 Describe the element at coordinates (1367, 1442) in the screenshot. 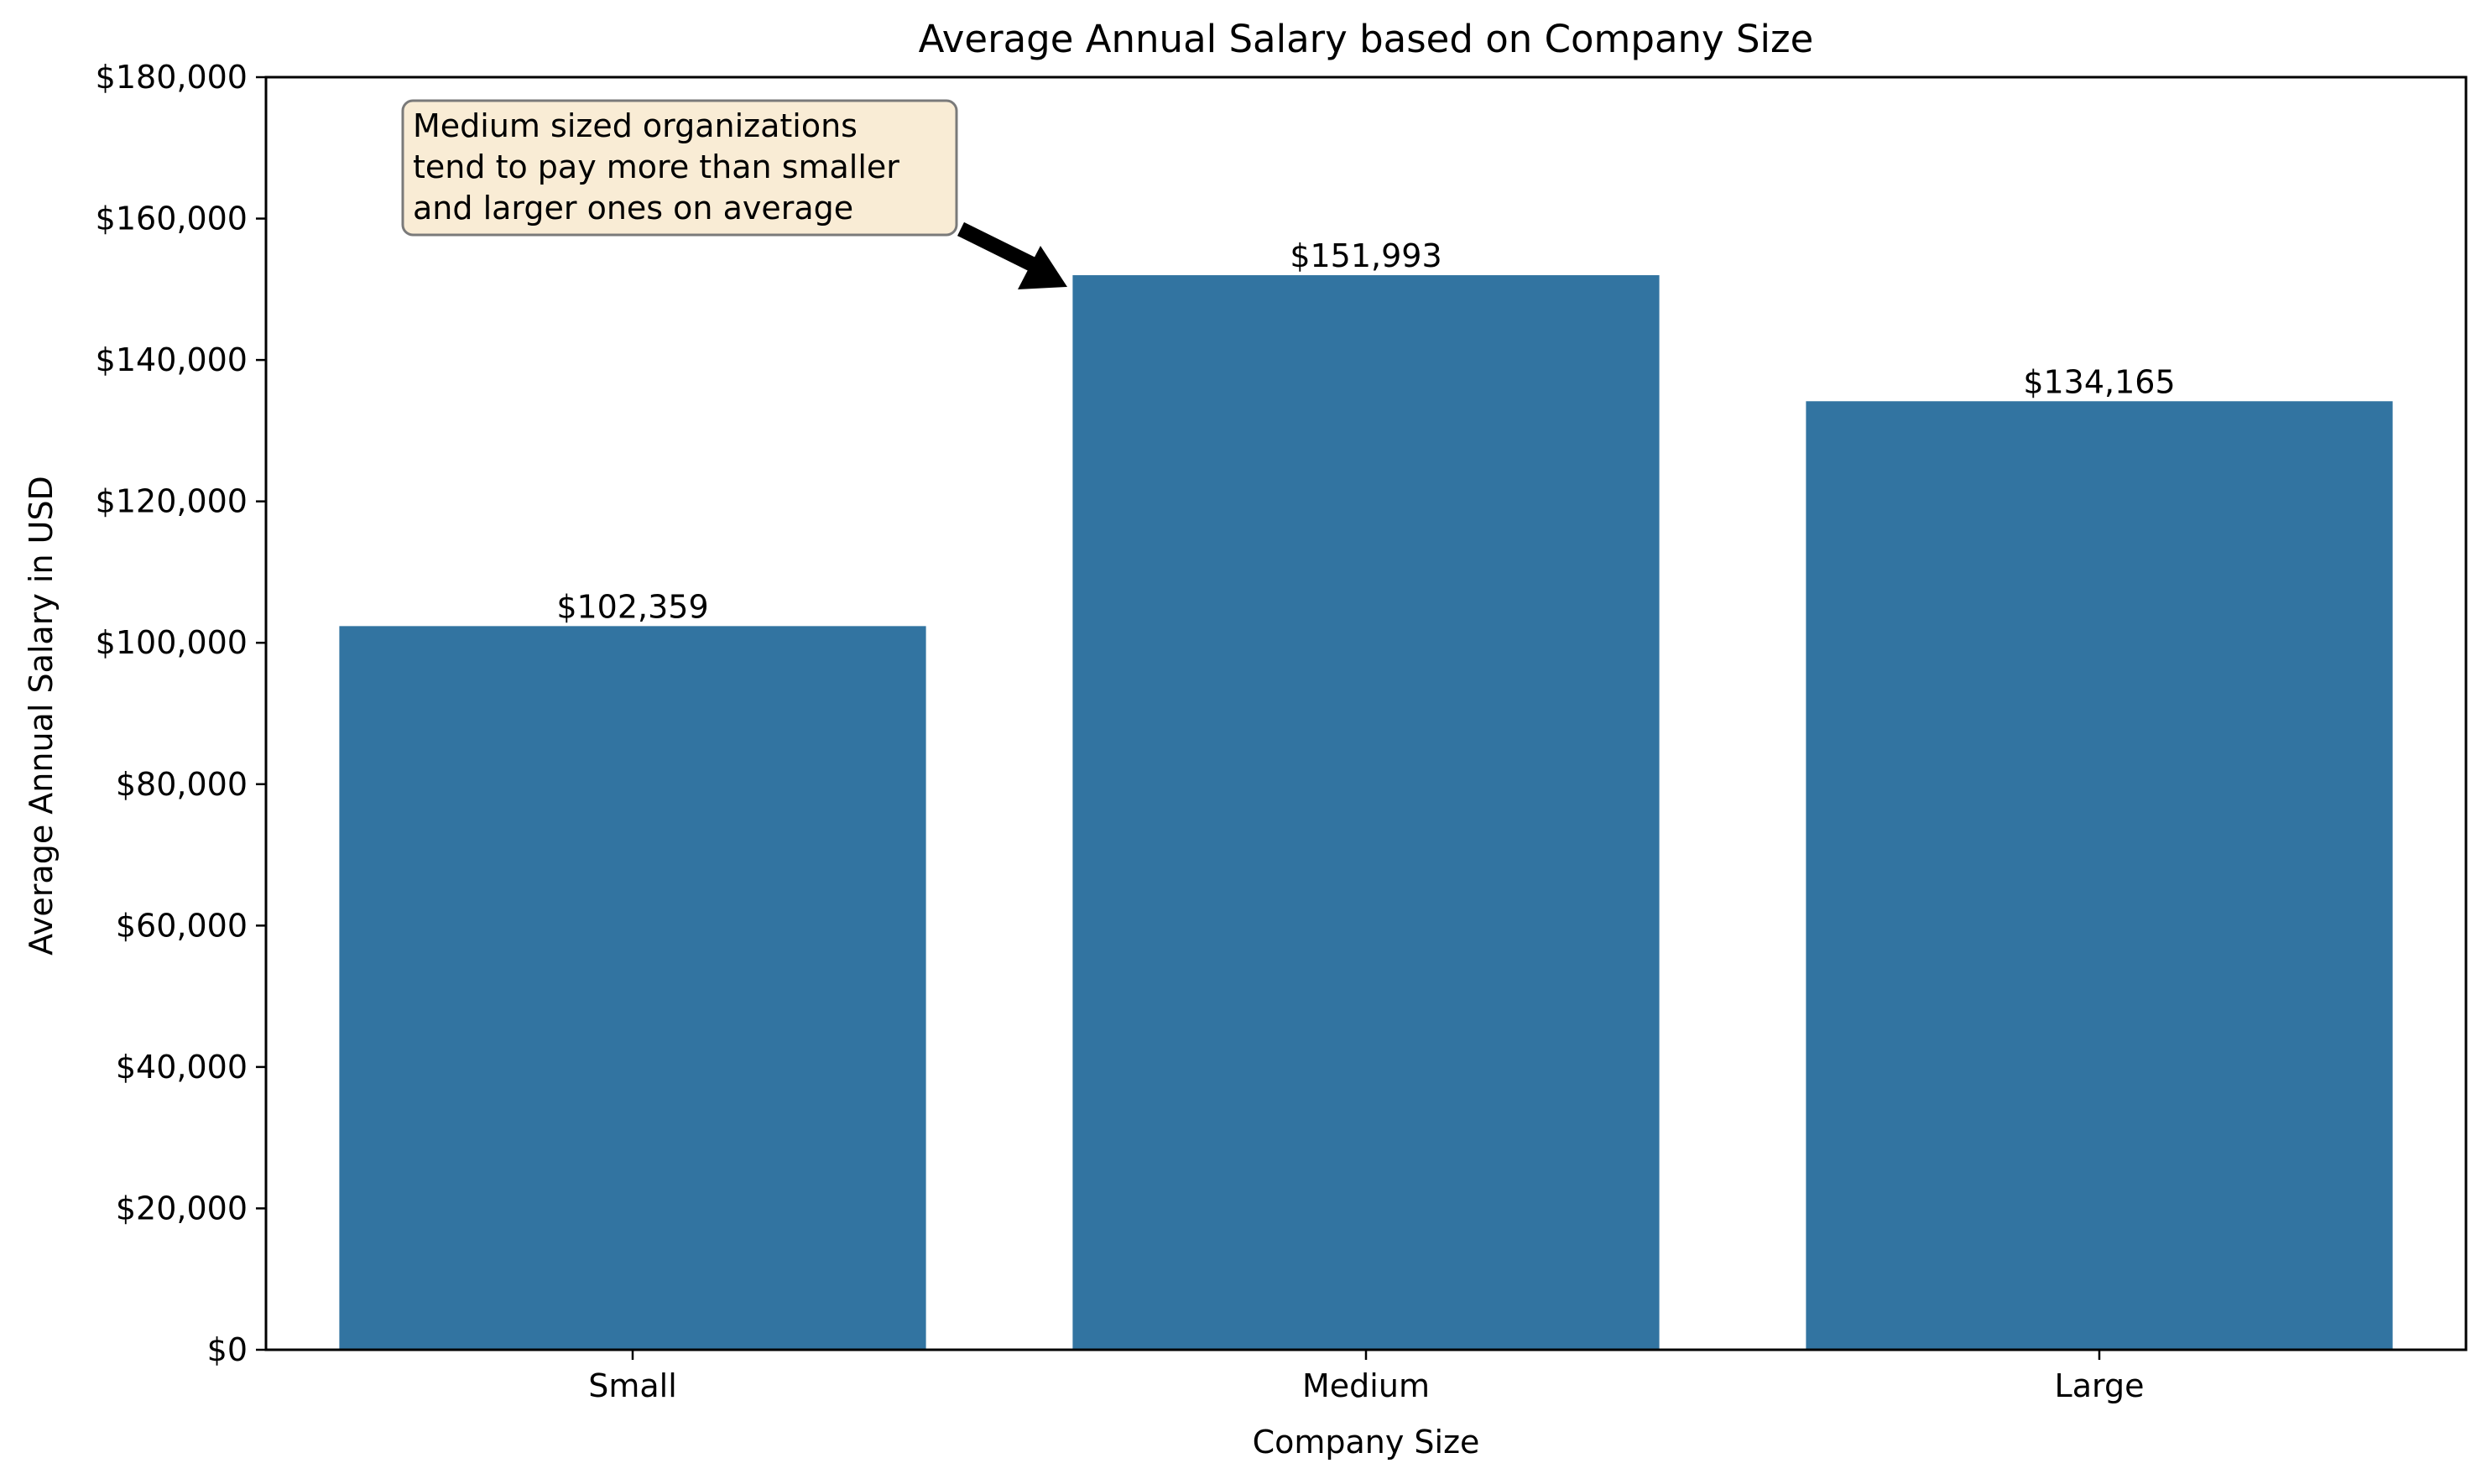

I see `x-axis-label: Company Size` at that location.